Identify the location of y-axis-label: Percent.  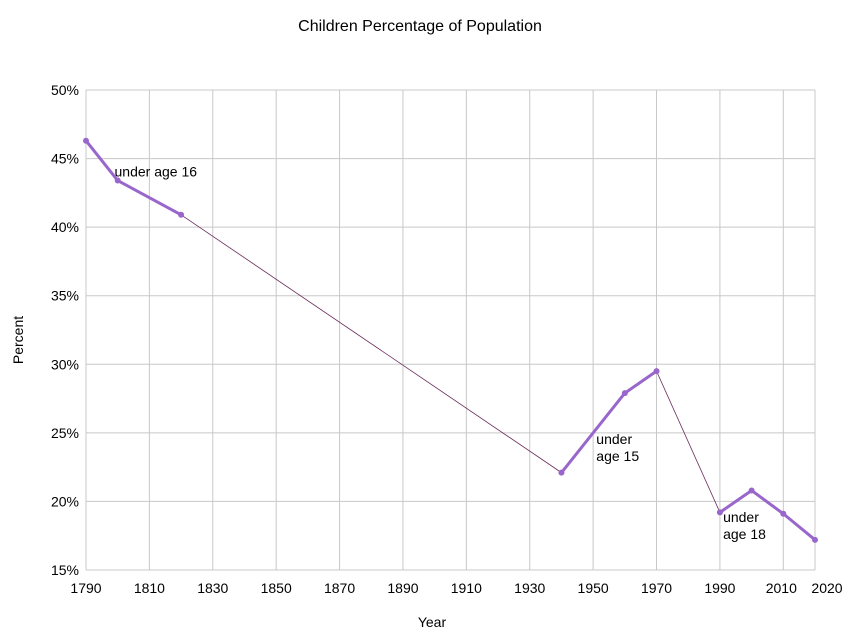
(18, 340).